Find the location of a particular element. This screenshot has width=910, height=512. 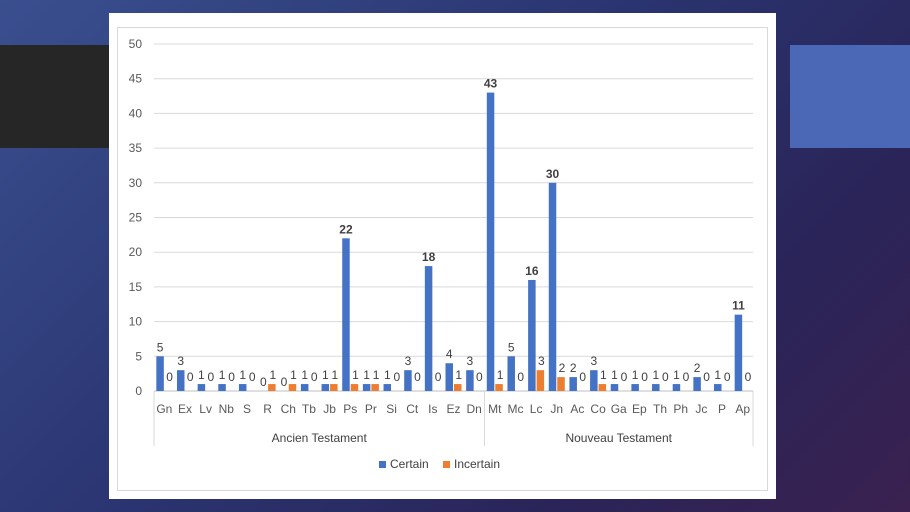

data-label-incertain-P: 0 is located at coordinates (727, 377).